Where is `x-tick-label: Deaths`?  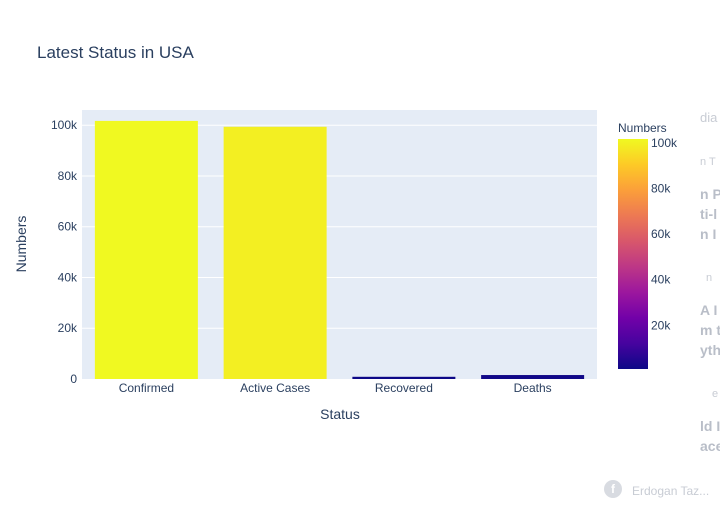 x-tick-label: Deaths is located at coordinates (533, 388).